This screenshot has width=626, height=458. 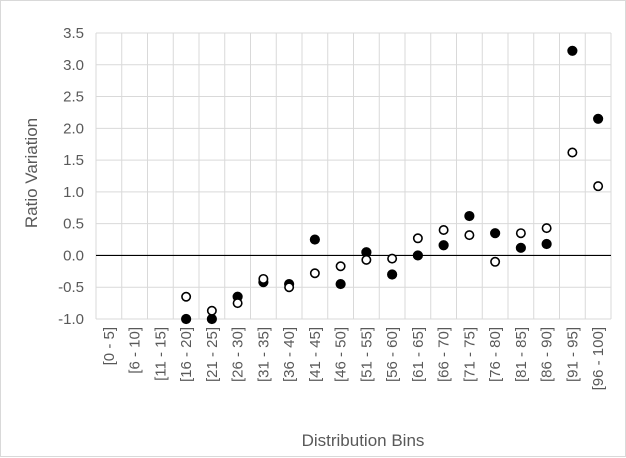 What do you see at coordinates (572, 354) in the screenshot?
I see `x-tick-label: [91 - 95]` at bounding box center [572, 354].